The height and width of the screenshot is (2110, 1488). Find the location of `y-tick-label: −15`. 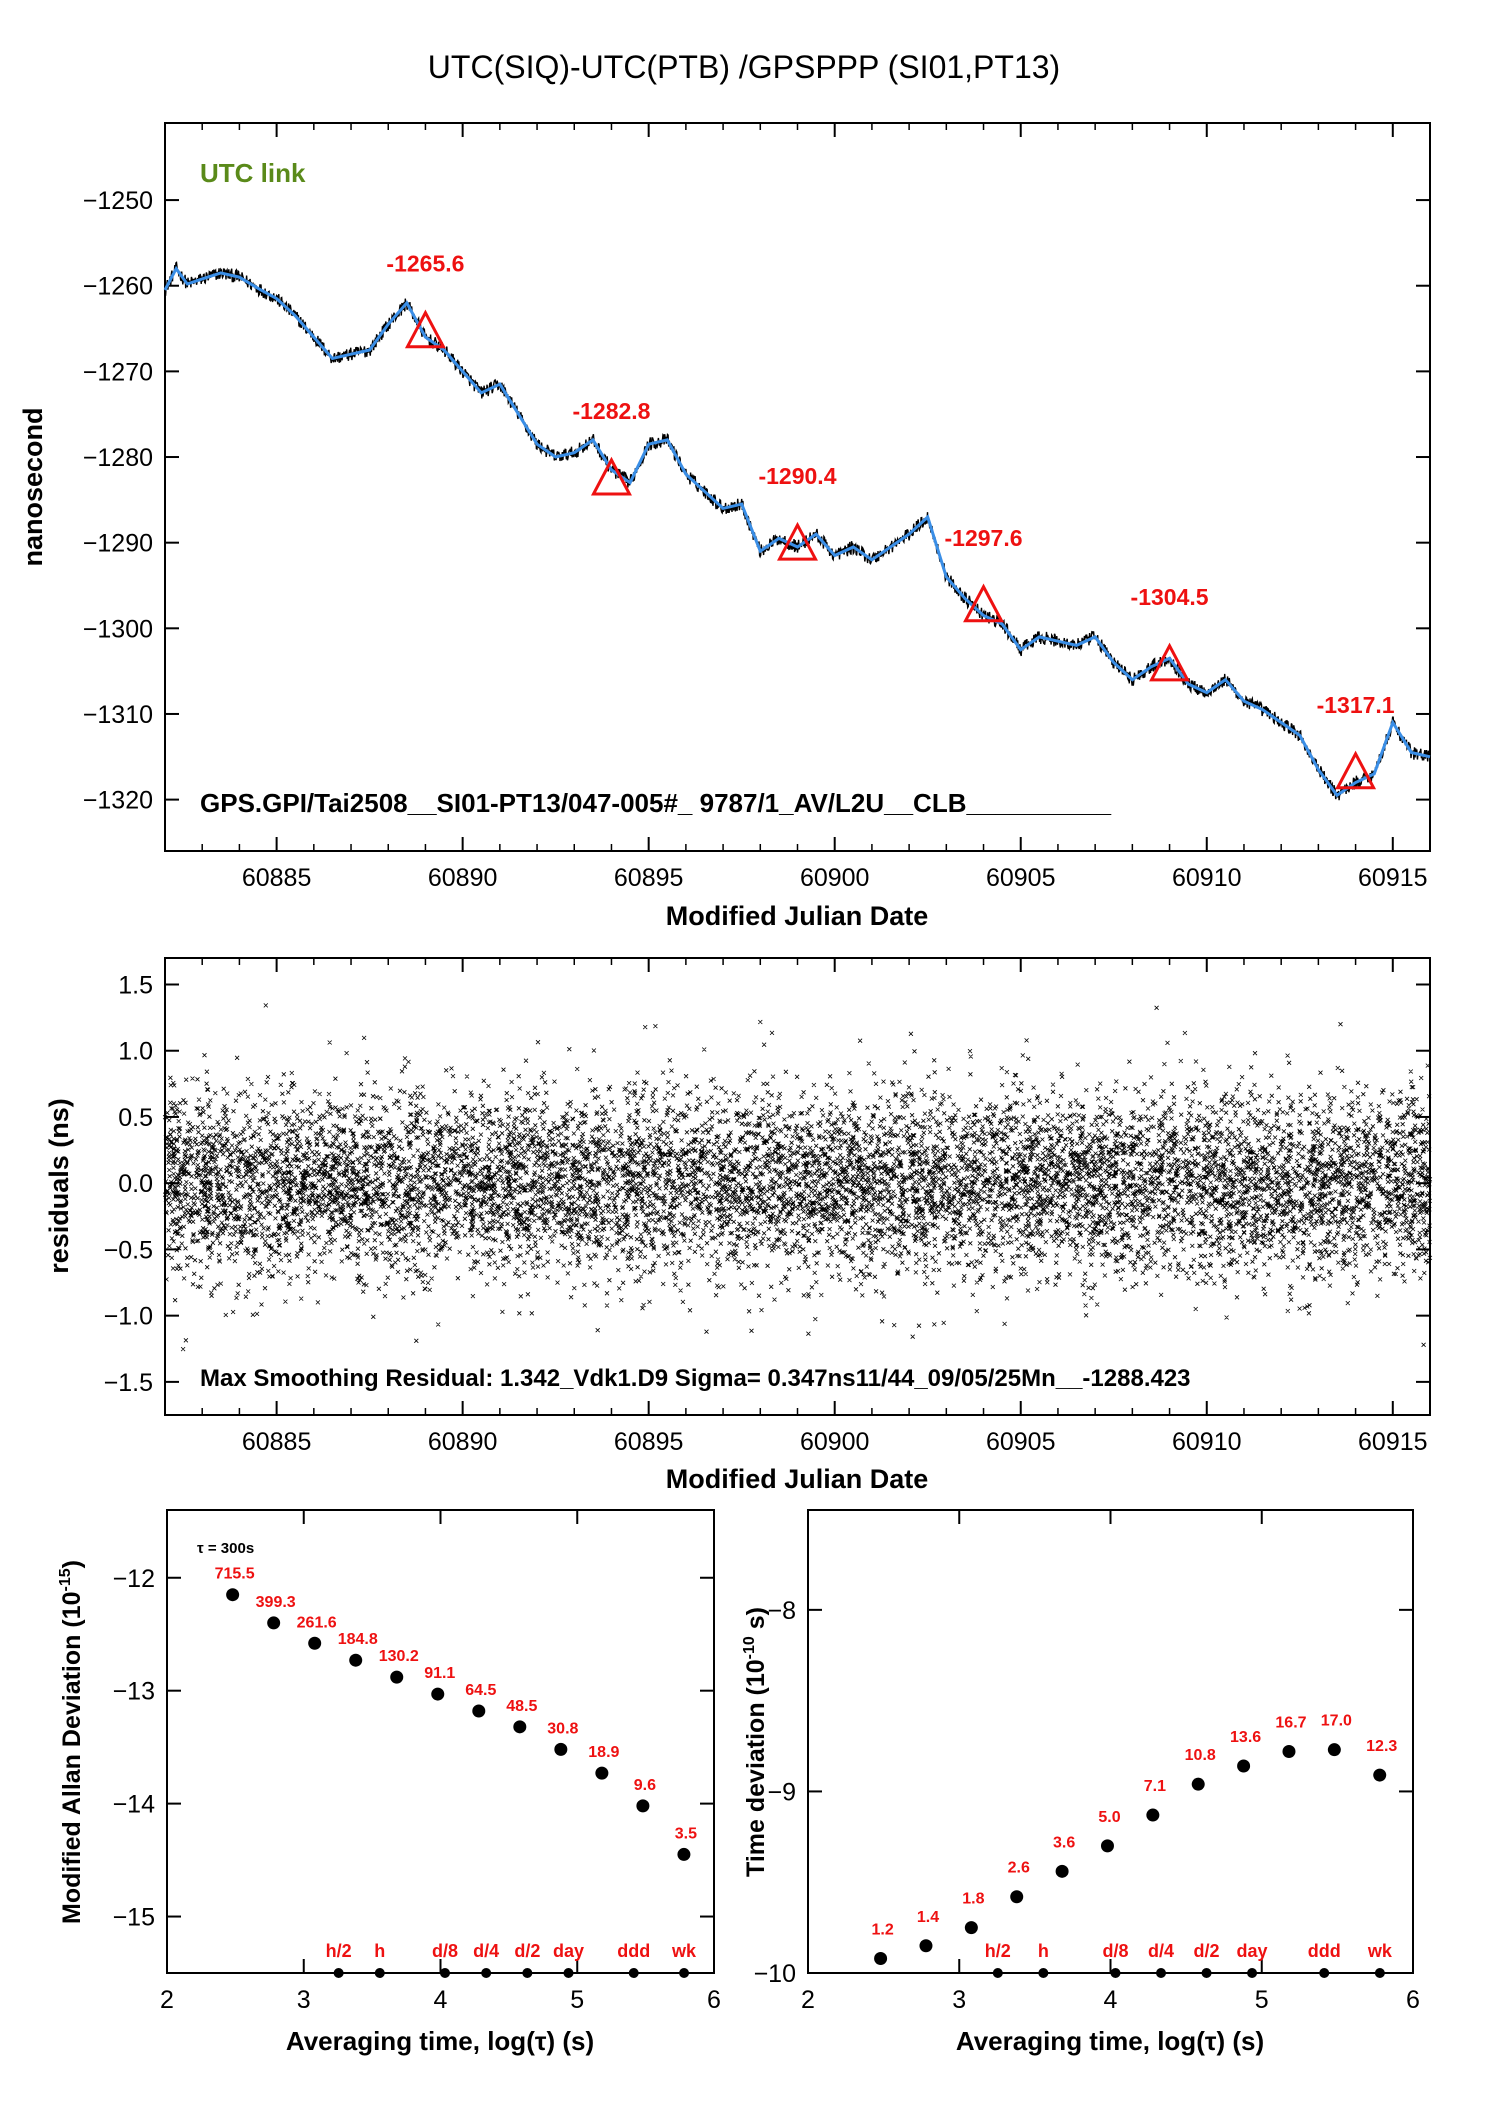

y-tick-label: −15 is located at coordinates (134, 1918).